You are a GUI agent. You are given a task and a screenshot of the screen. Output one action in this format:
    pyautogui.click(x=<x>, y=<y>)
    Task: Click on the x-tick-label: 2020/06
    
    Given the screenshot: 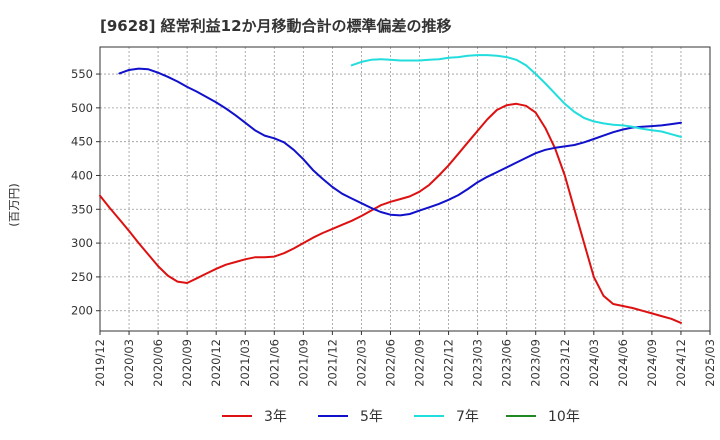 What is the action you would take?
    pyautogui.click(x=158, y=363)
    